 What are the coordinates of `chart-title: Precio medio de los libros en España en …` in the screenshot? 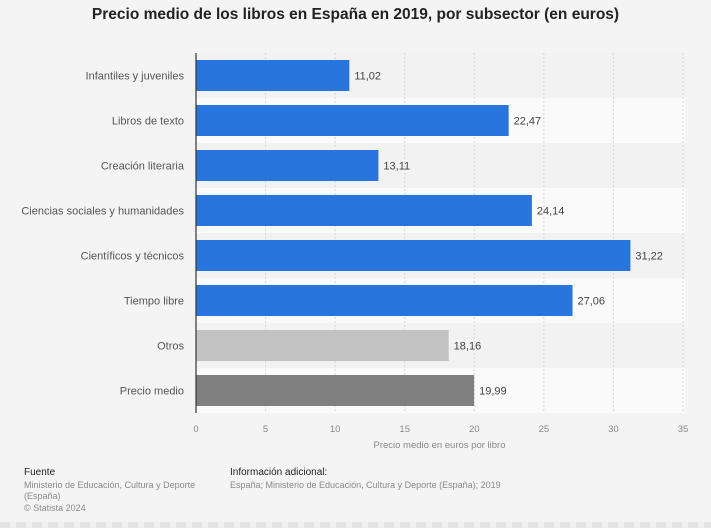 It's located at (355, 14).